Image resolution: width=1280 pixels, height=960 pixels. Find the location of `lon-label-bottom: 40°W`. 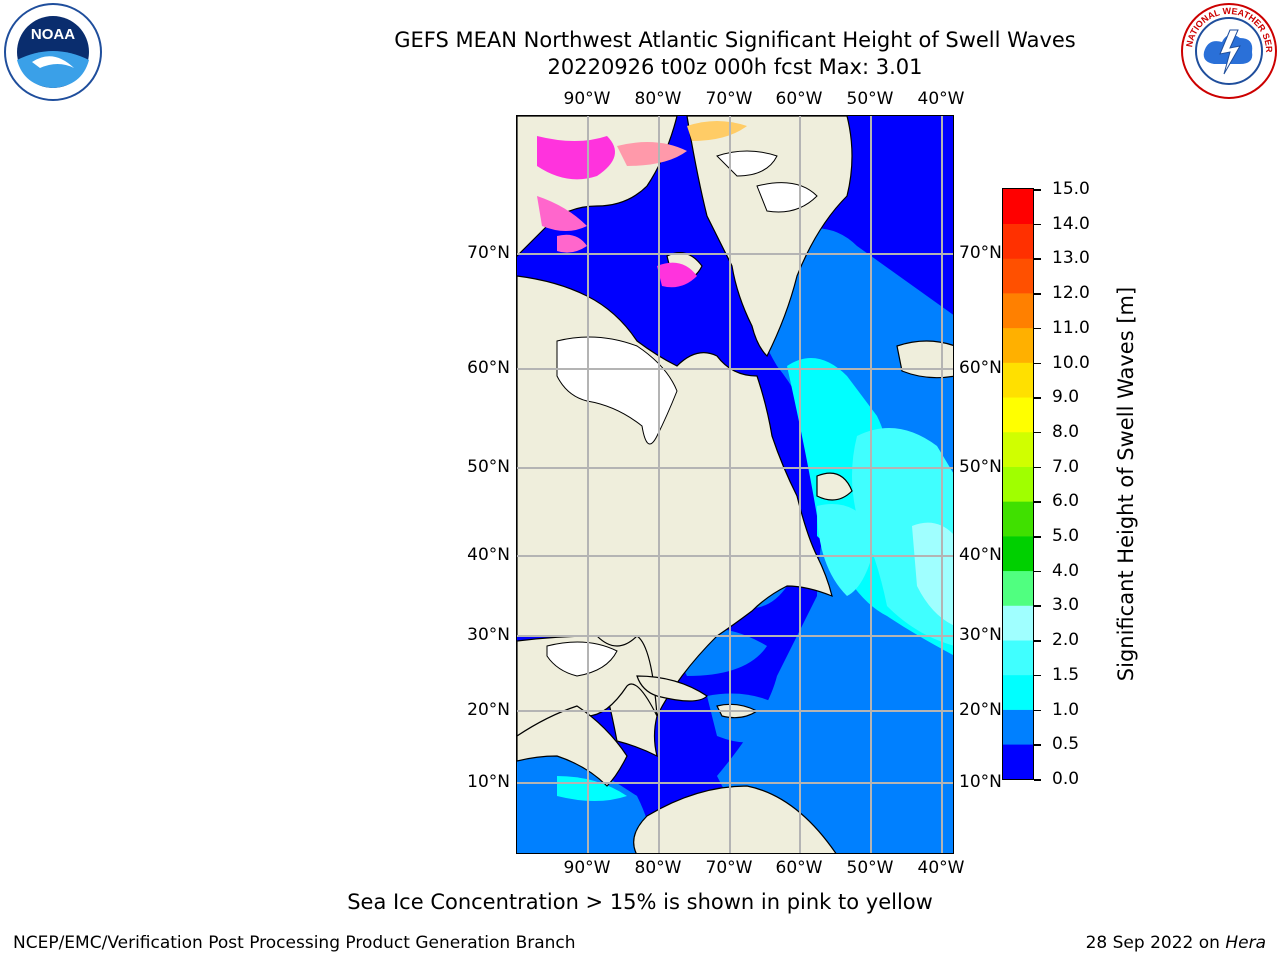

lon-label-bottom: 40°W is located at coordinates (941, 868).